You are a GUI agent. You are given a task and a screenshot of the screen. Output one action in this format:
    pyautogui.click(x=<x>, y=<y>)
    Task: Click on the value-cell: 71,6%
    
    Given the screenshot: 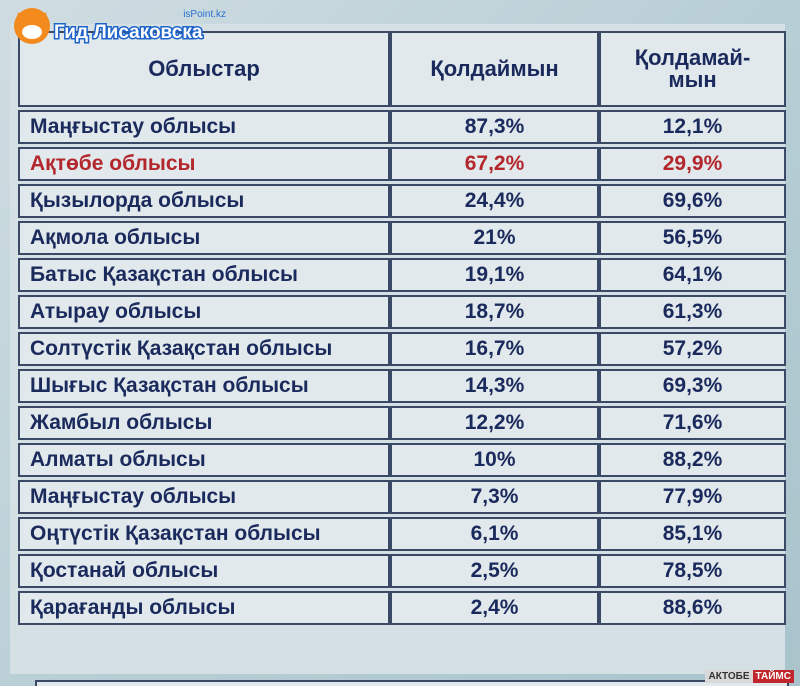 What is the action you would take?
    pyautogui.click(x=692, y=423)
    